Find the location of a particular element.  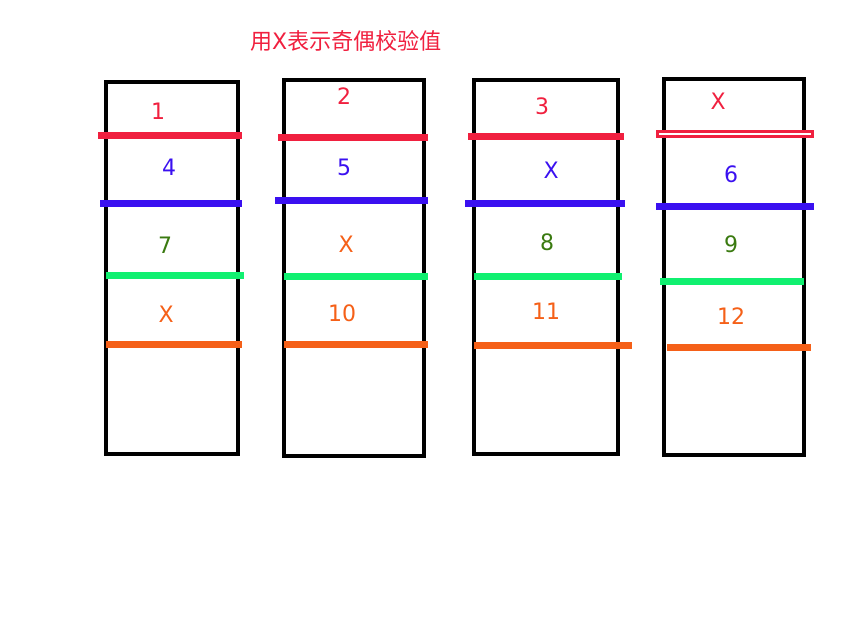

disk-3-block-4: 11 is located at coordinates (546, 312).